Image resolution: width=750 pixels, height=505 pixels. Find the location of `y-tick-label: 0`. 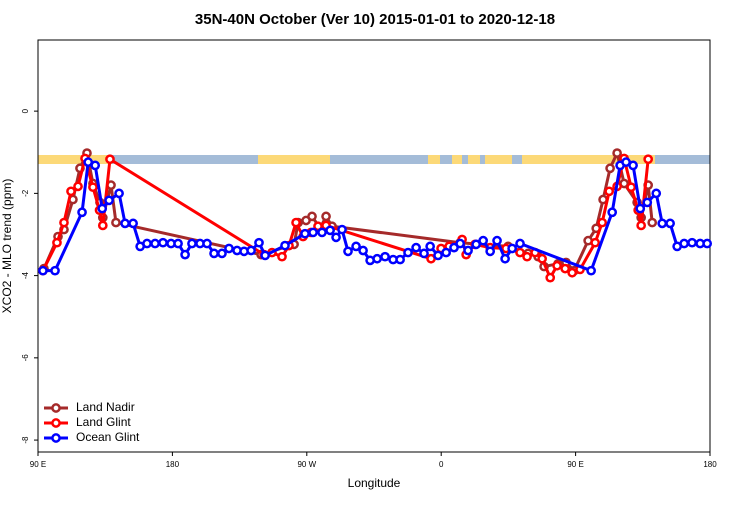

y-tick-label: 0 is located at coordinates (25, 110).